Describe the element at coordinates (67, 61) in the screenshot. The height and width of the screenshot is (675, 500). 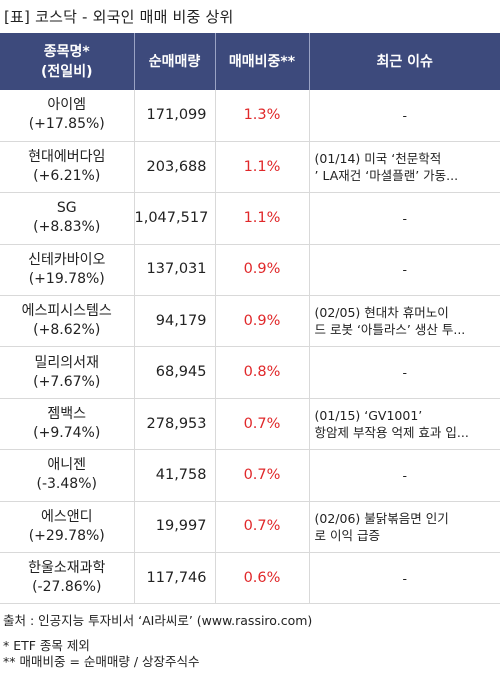
I see `column-header-name: 종목명* (전일비)` at that location.